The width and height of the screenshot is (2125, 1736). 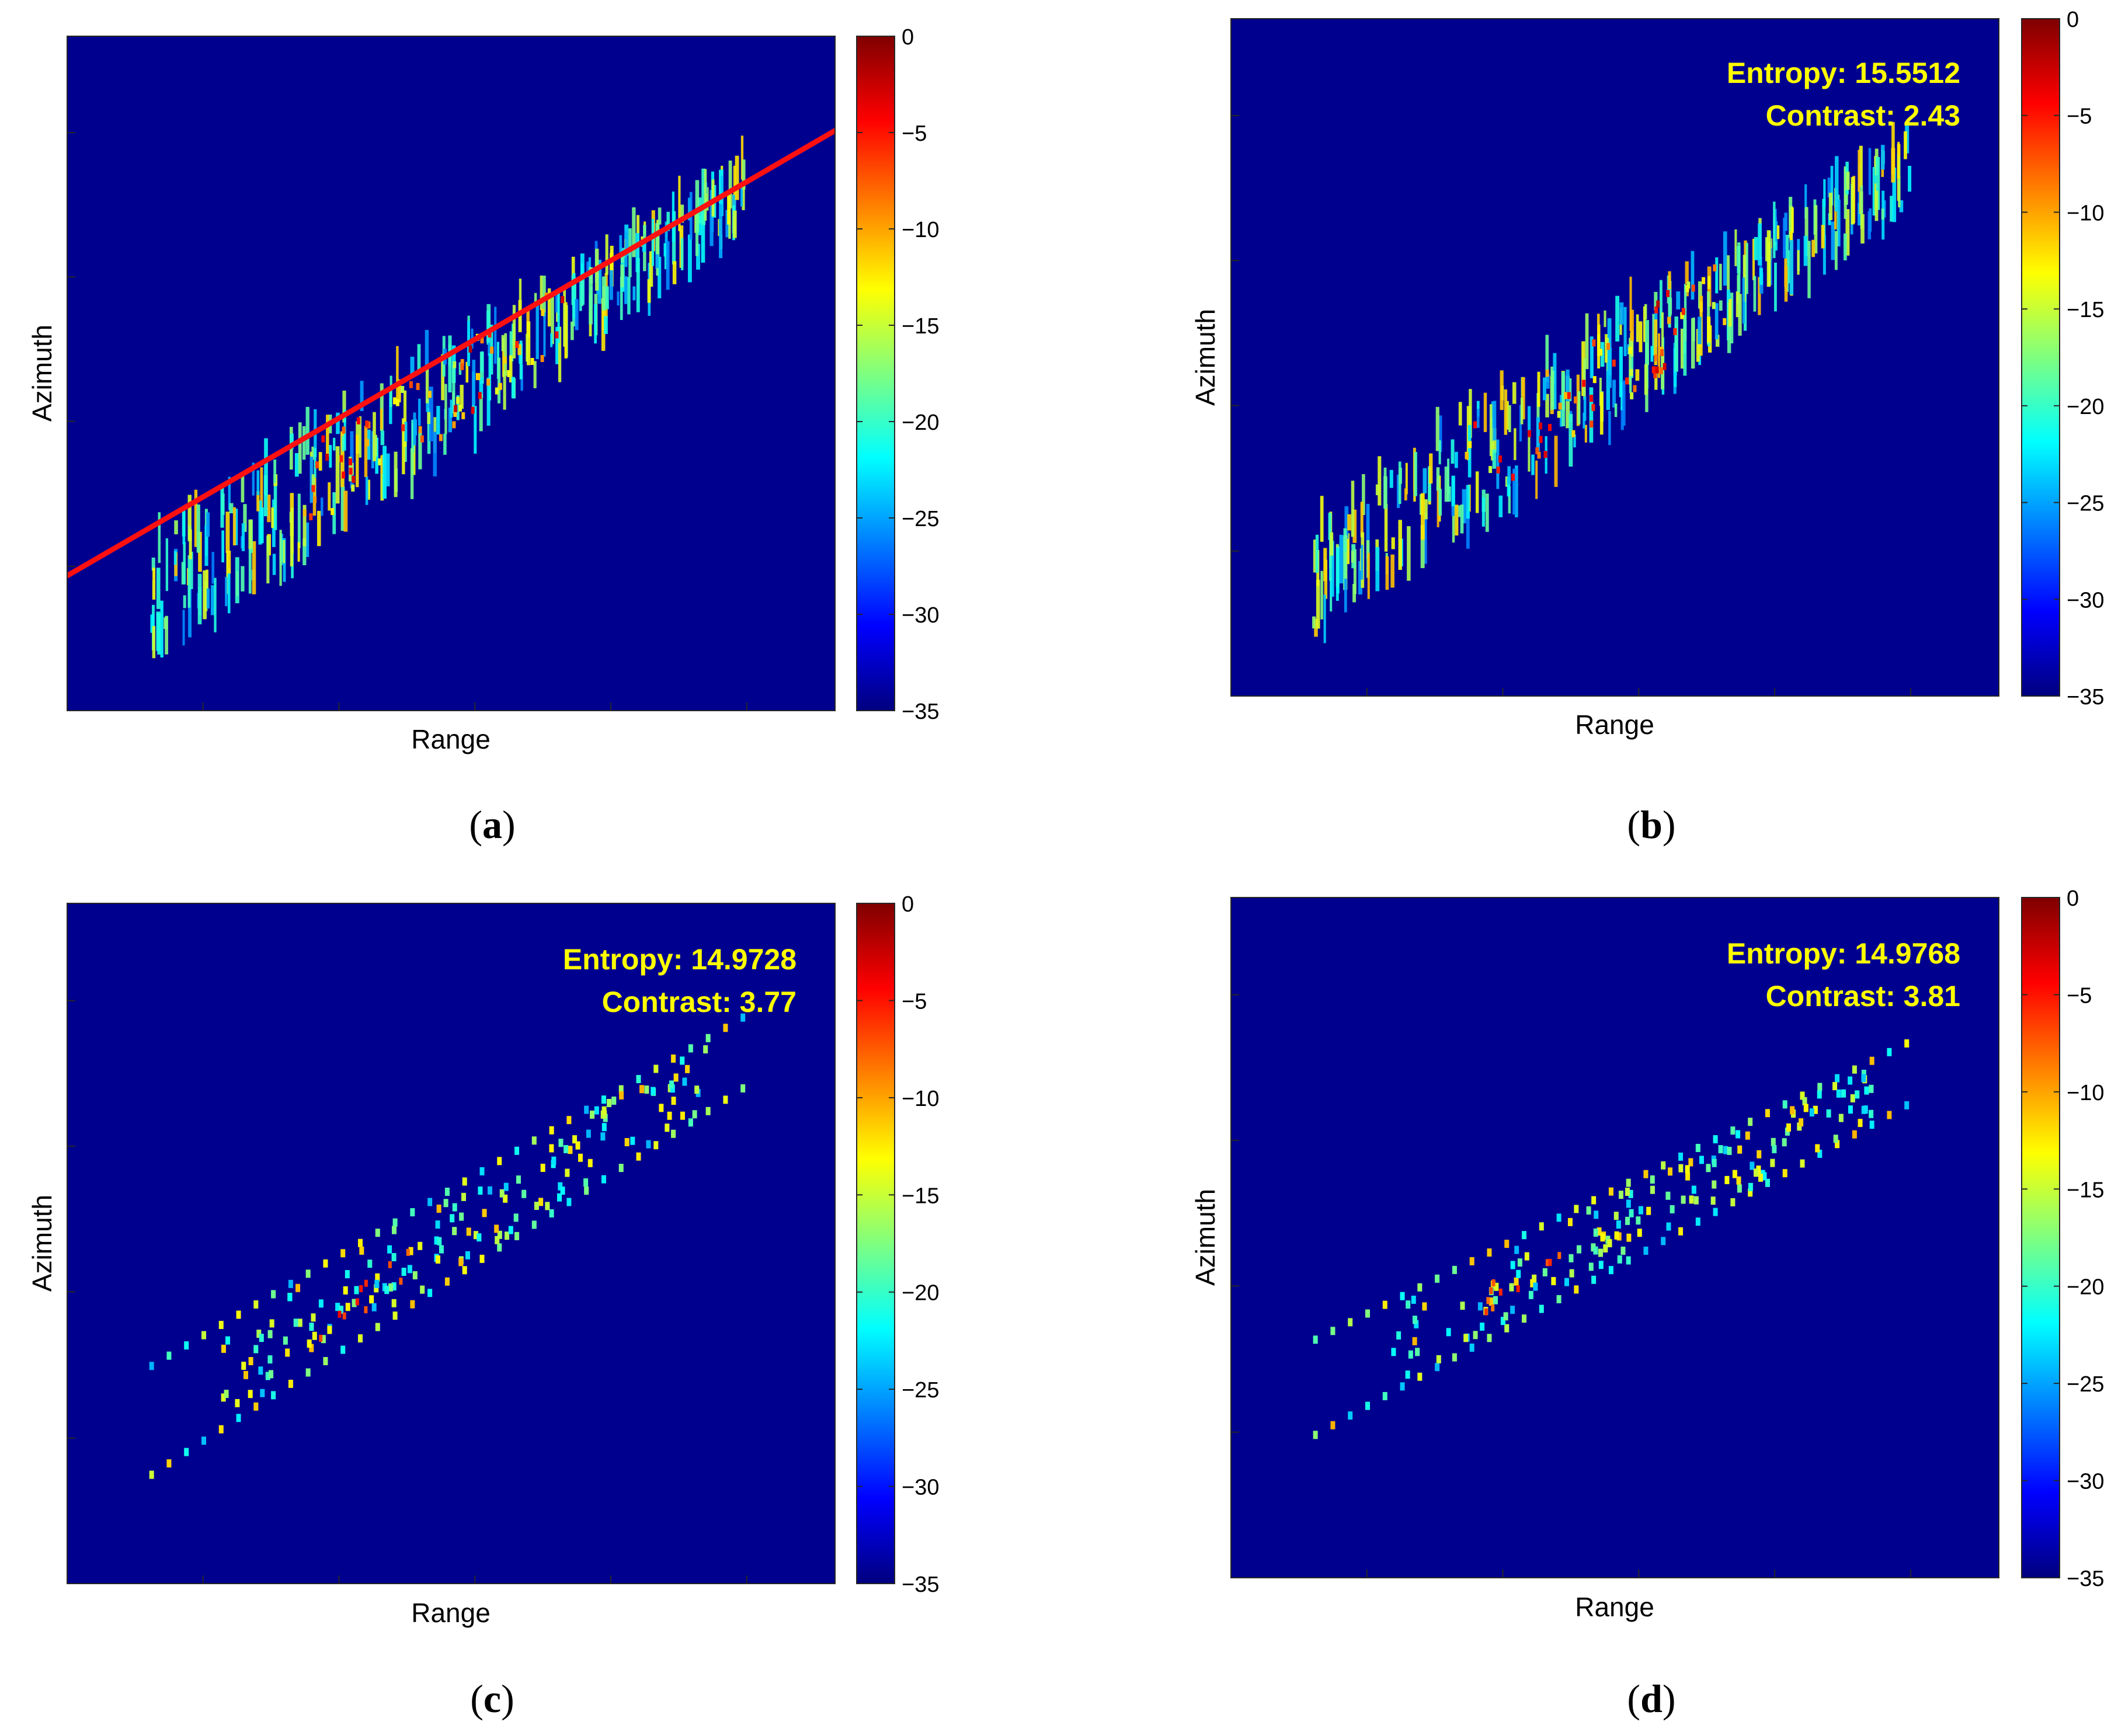 What do you see at coordinates (492, 1698) in the screenshot?
I see `panel-letter: c` at bounding box center [492, 1698].